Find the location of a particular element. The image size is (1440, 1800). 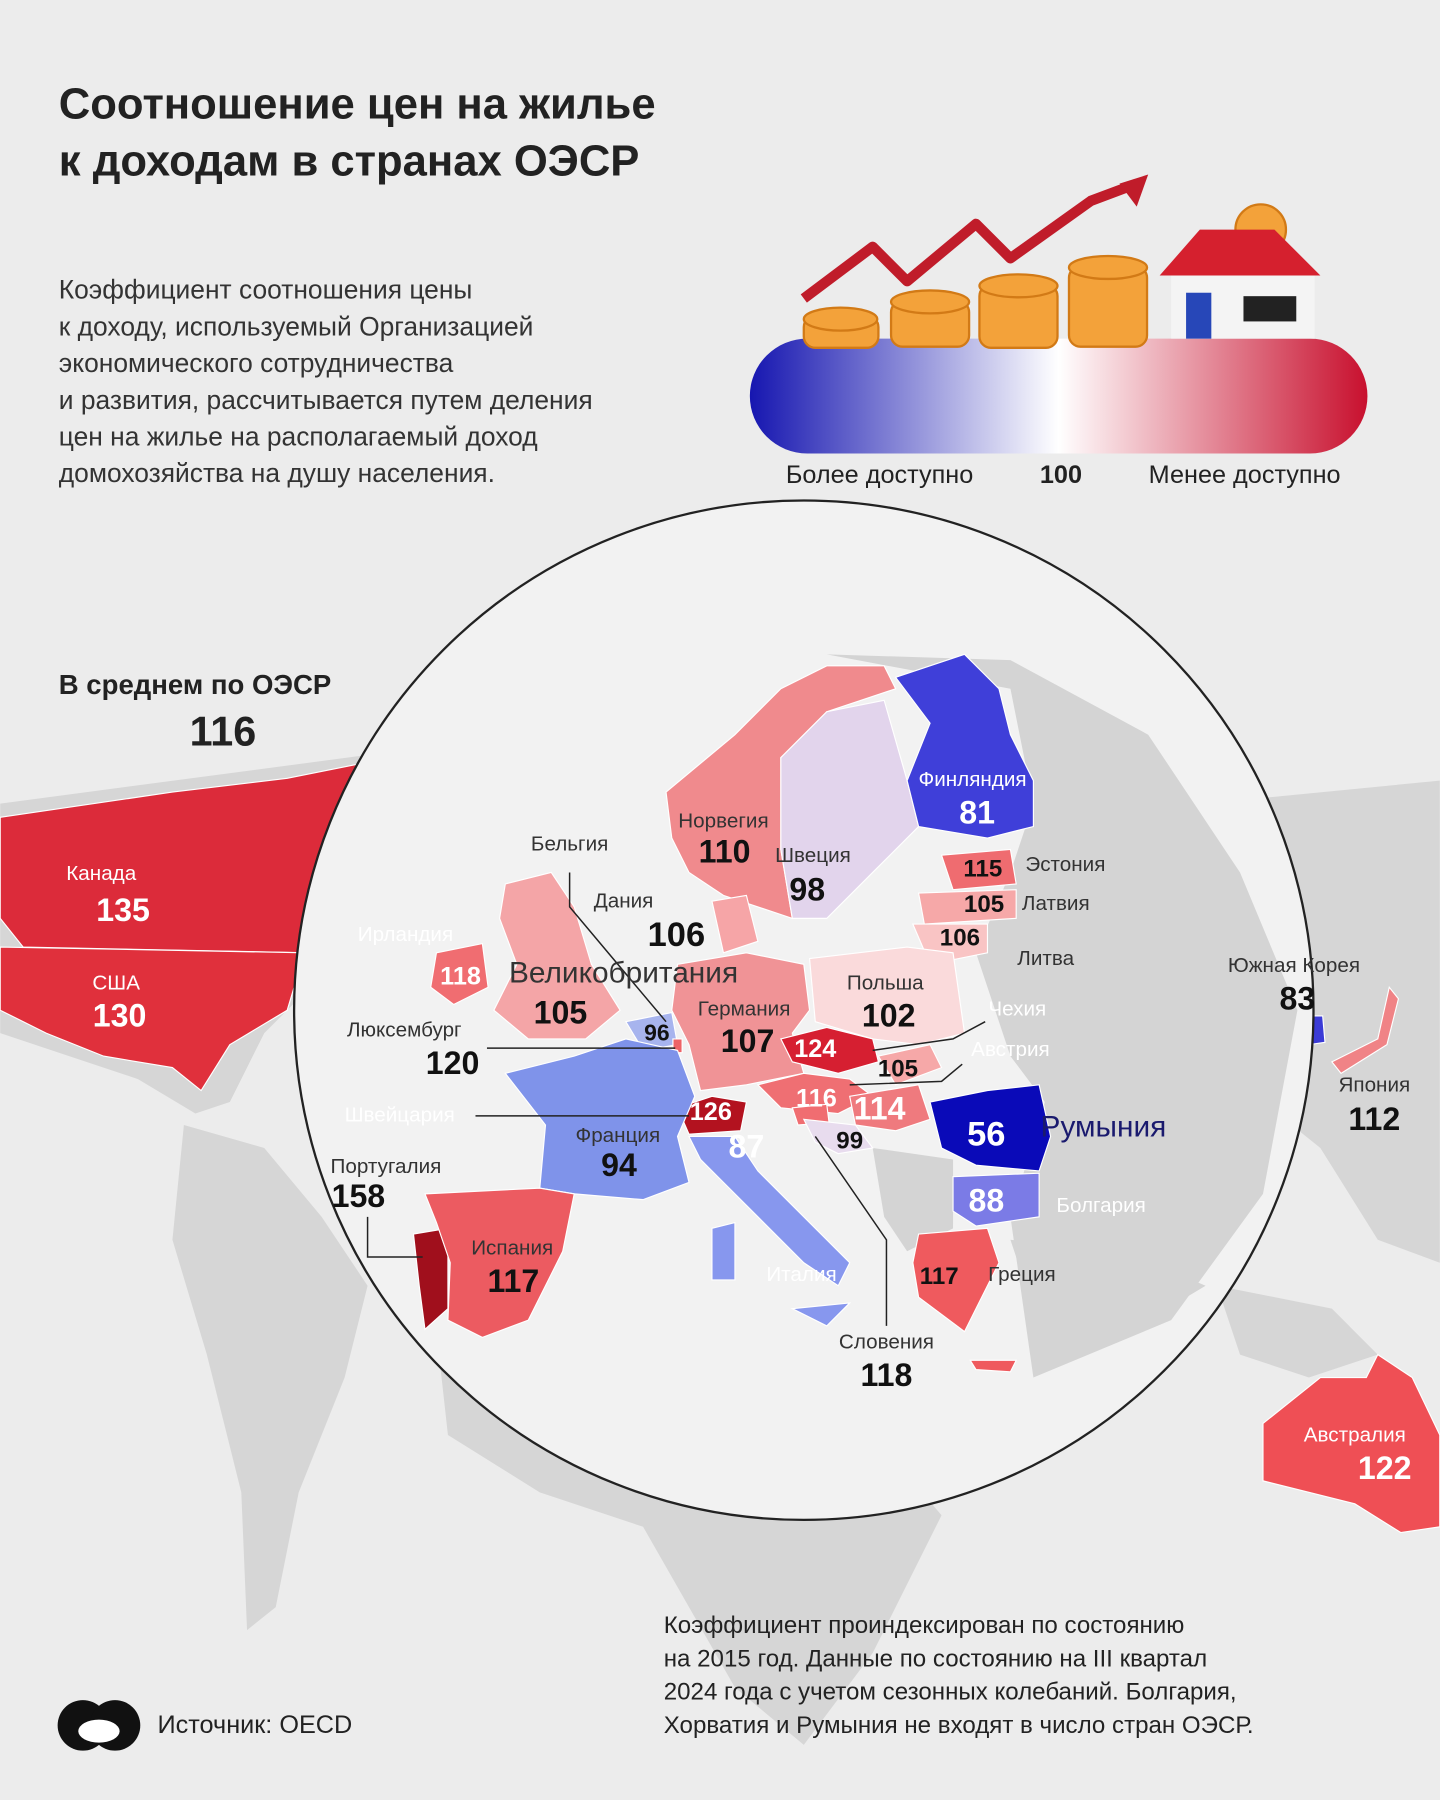

country-name: Эстония is located at coordinates (1065, 864).